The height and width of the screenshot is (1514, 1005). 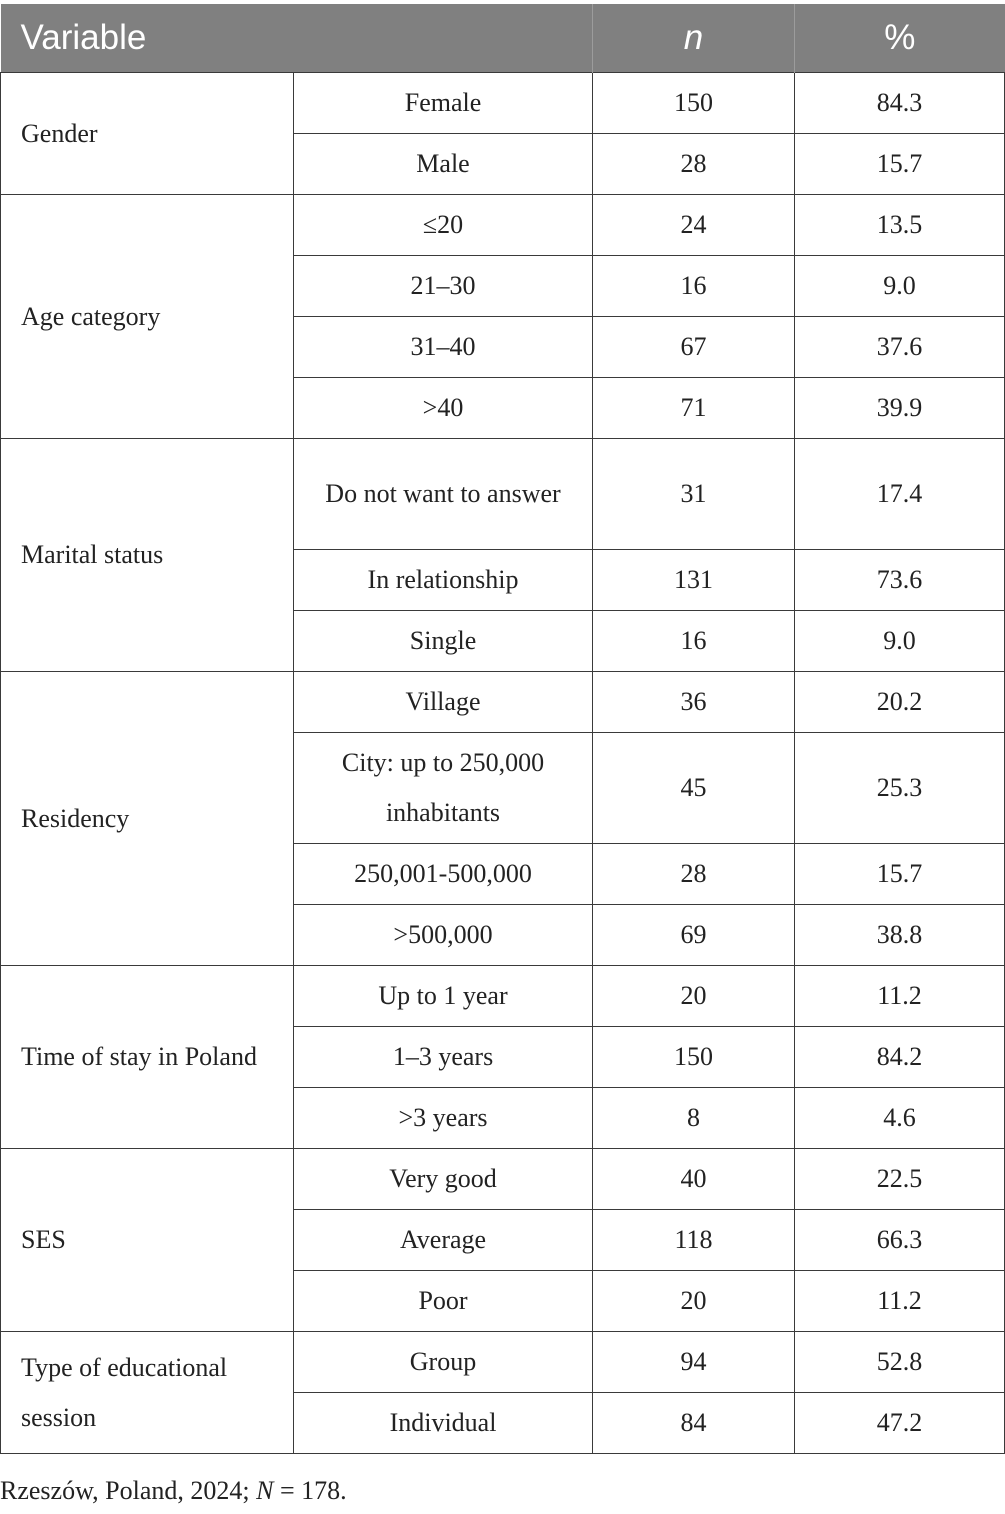 I want to click on percent-cell: 84.2, so click(x=899, y=1057).